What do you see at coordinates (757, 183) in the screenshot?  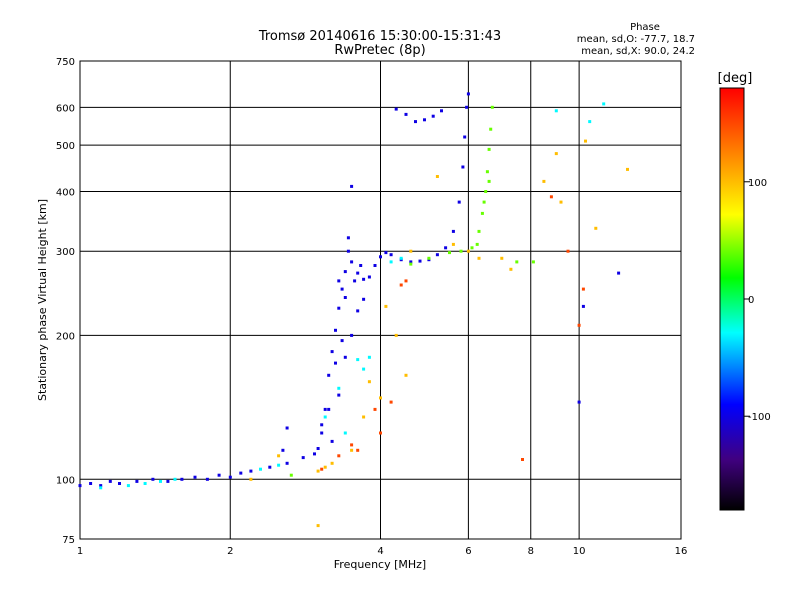 I see `colorbar-tick-label: 100` at bounding box center [757, 183].